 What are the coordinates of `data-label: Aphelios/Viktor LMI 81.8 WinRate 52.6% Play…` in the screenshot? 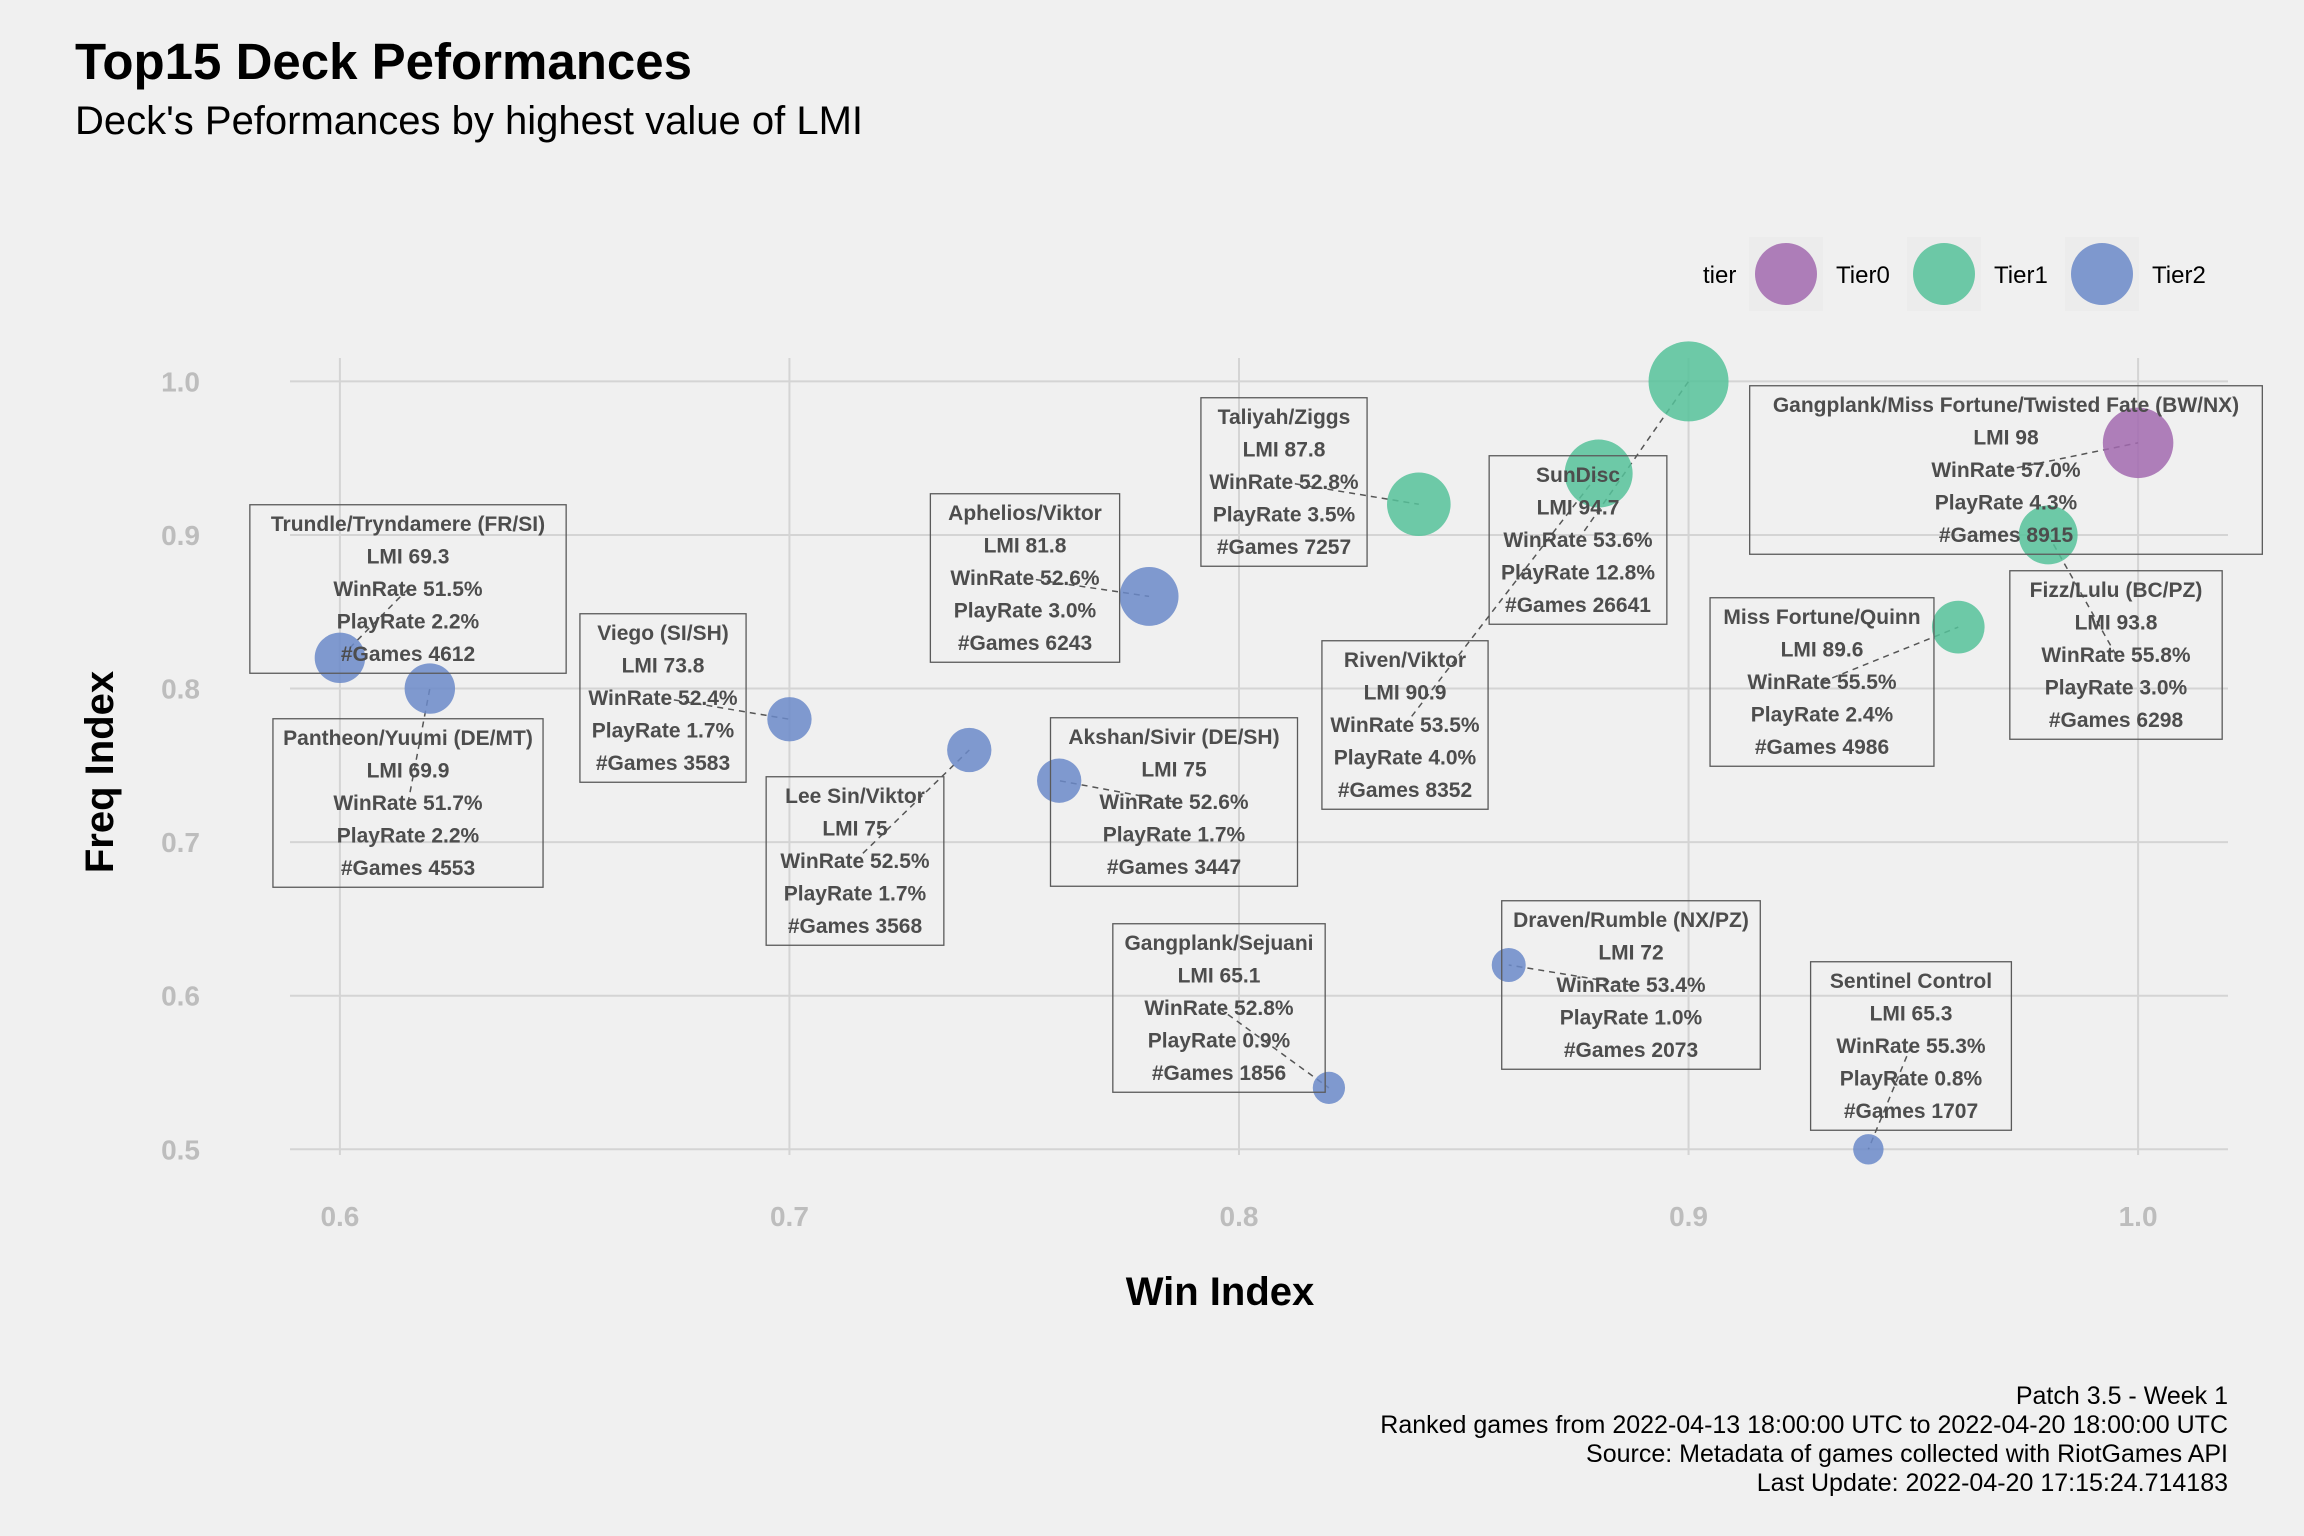 It's located at (1025, 578).